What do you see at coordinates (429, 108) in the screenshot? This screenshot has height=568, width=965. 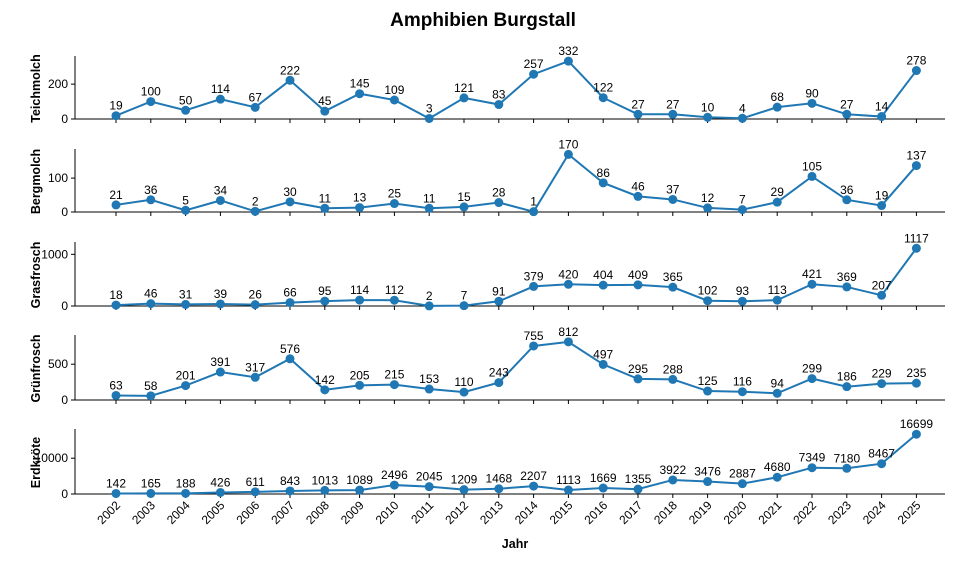 I see `data-label: 3` at bounding box center [429, 108].